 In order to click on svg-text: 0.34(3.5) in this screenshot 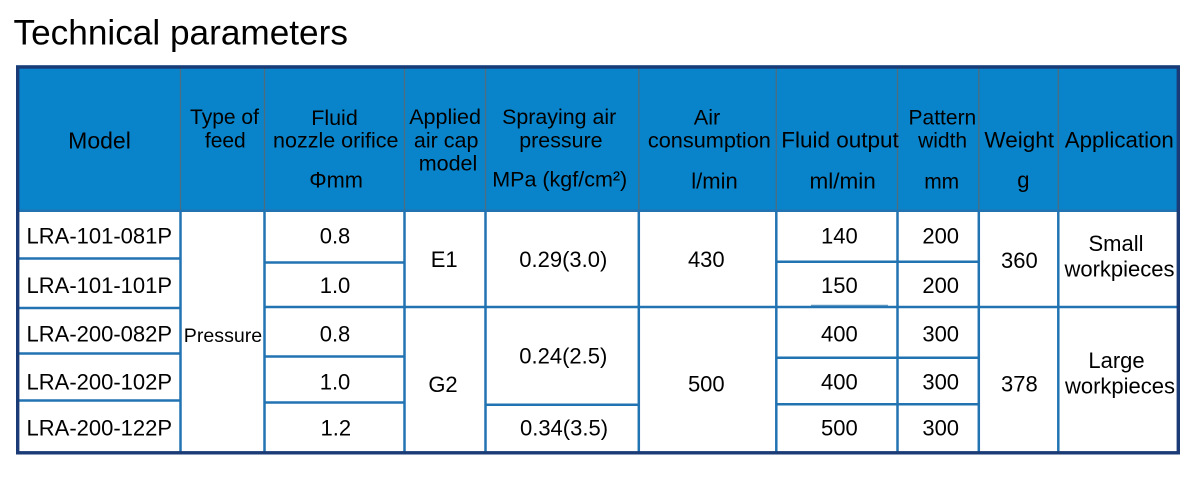, I will do `click(564, 427)`.